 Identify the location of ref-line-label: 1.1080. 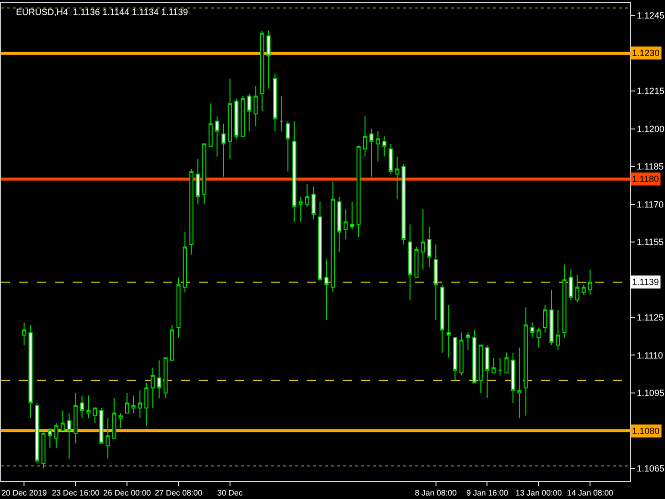
(646, 431).